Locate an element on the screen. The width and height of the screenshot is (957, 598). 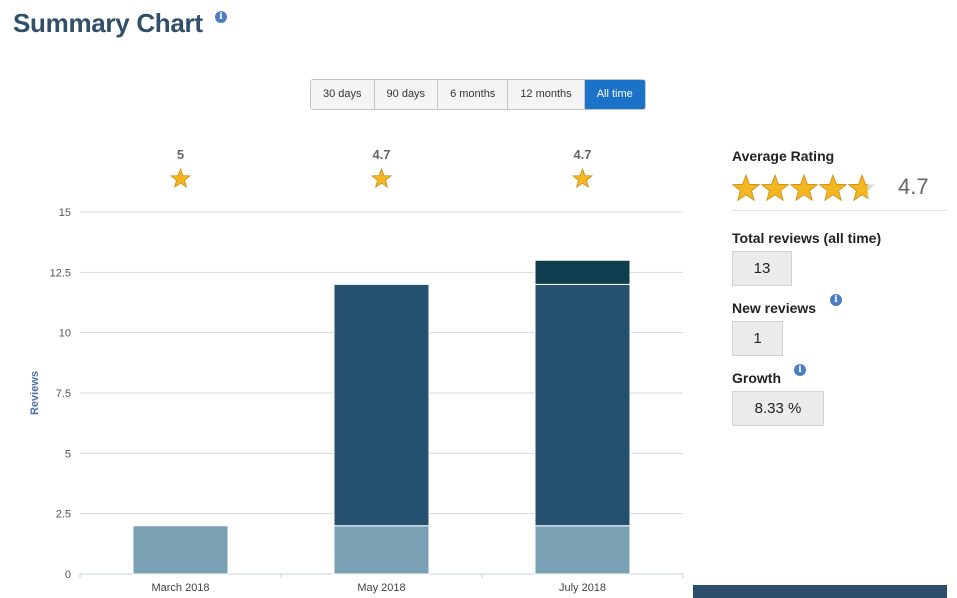
range-selector: 30 days 90 days 6 months 12 months All time is located at coordinates (478, 94).